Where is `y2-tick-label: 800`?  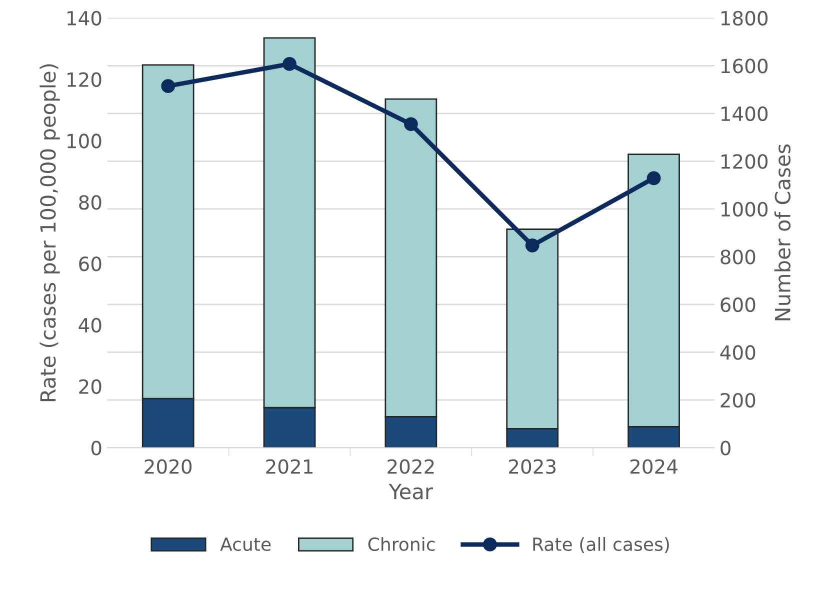
y2-tick-label: 800 is located at coordinates (738, 257).